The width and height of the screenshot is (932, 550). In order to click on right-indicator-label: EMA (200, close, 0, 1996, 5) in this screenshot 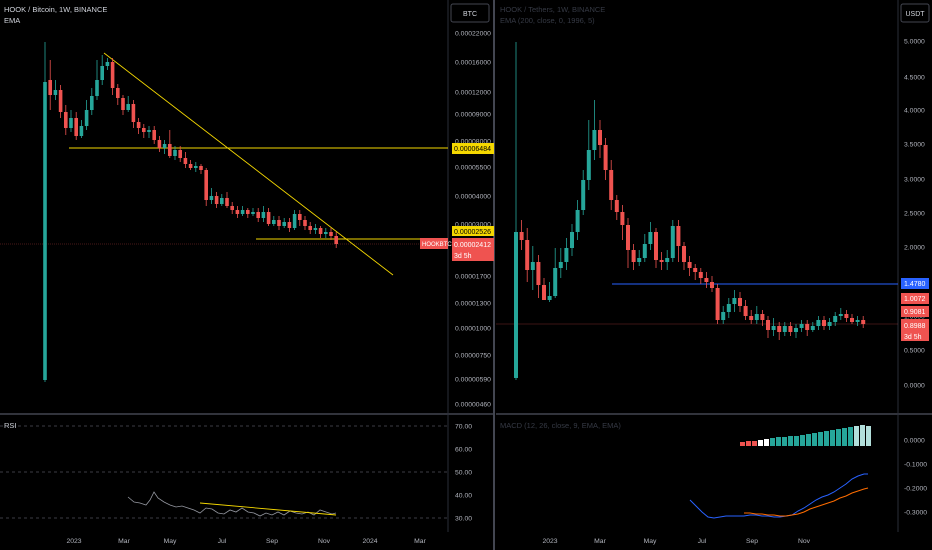, I will do `click(547, 20)`.